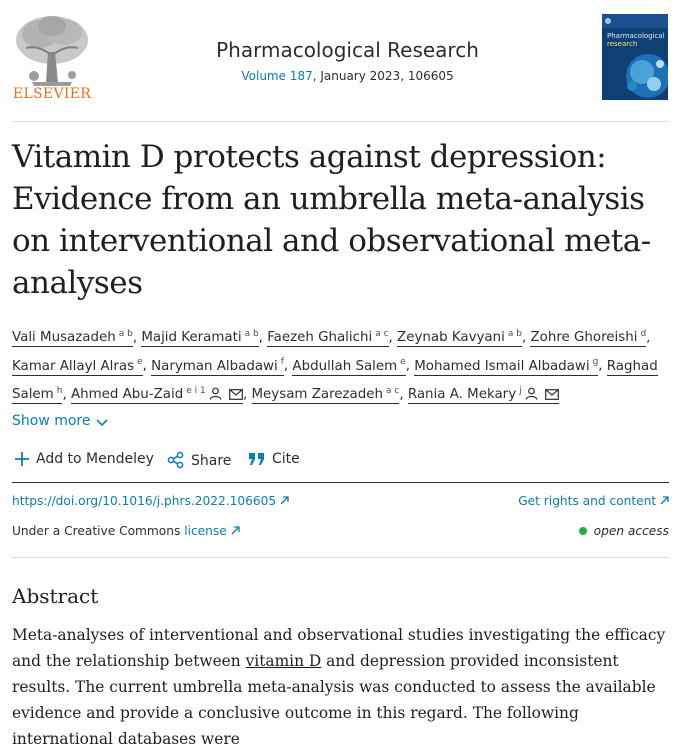 This screenshot has width=675, height=752. What do you see at coordinates (643, 334) in the screenshot?
I see `author-affiliation: d` at bounding box center [643, 334].